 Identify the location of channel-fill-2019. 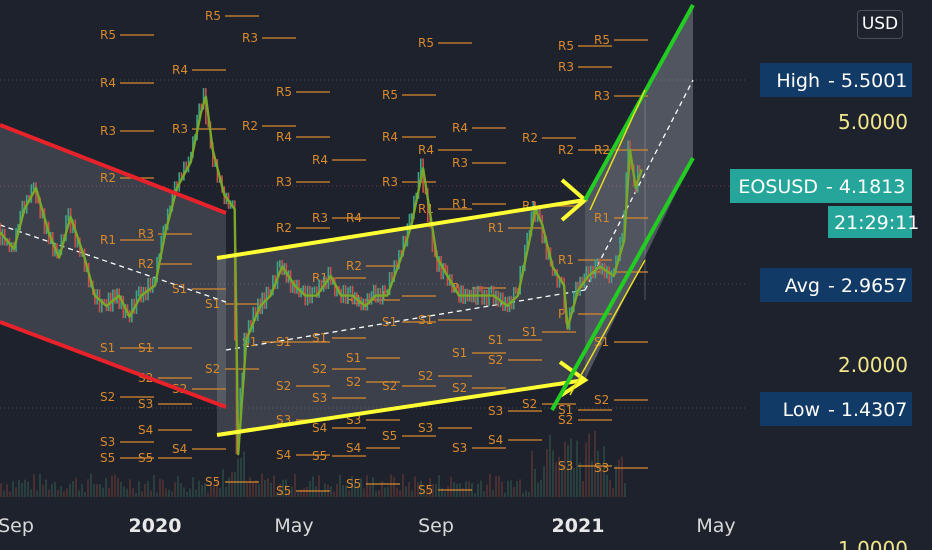
(113, 266).